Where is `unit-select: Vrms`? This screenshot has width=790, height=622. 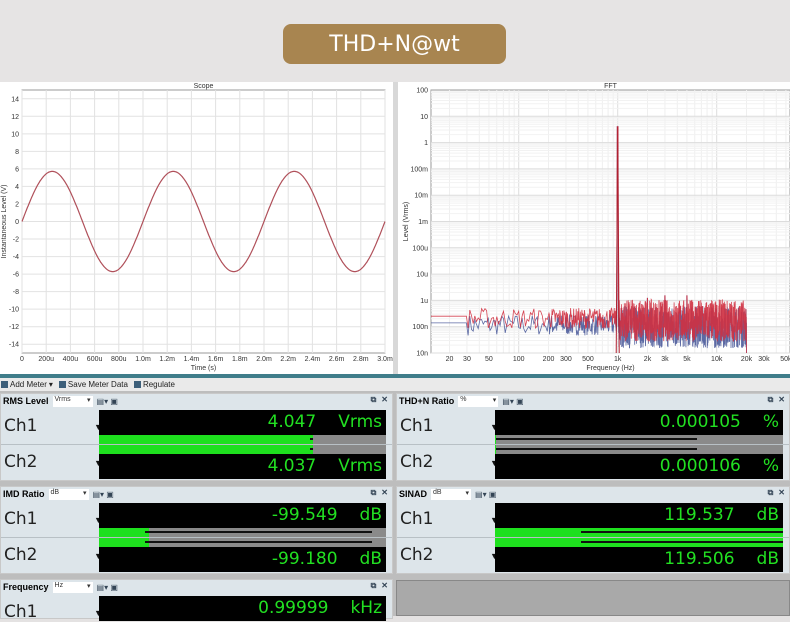 unit-select: Vrms is located at coordinates (72, 401).